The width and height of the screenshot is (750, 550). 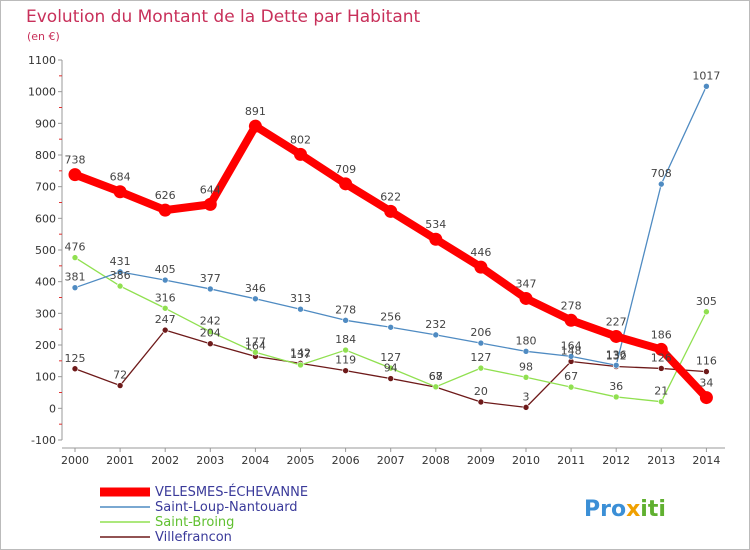 What do you see at coordinates (616, 460) in the screenshot?
I see `x-tick-label: 2012` at bounding box center [616, 460].